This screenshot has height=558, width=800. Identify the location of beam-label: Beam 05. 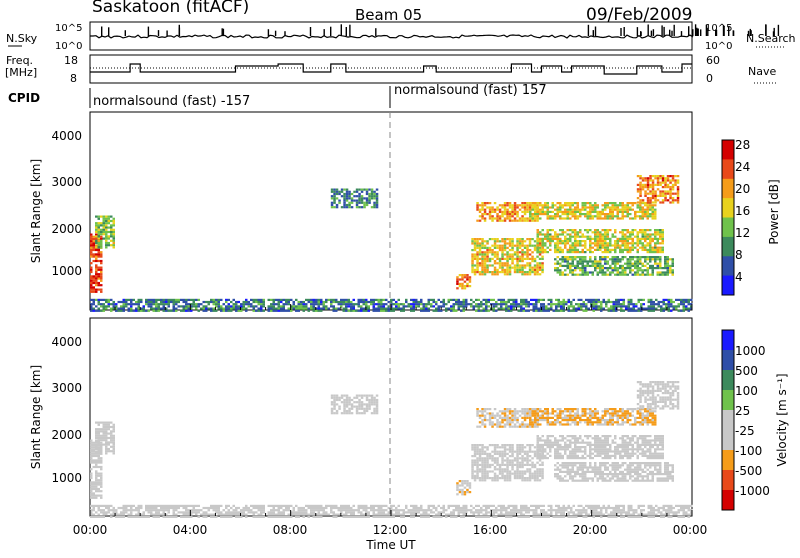
(388, 15).